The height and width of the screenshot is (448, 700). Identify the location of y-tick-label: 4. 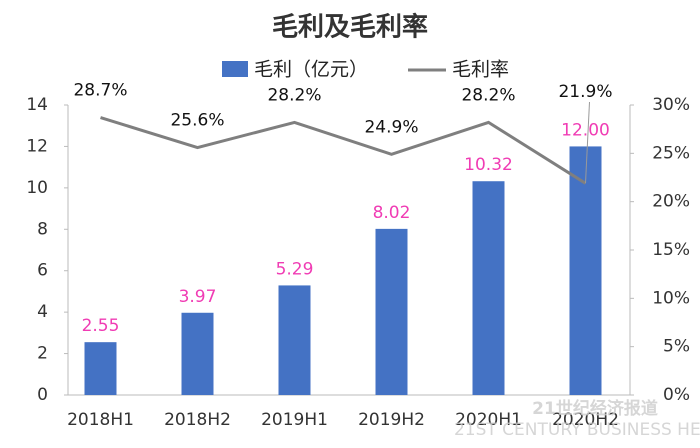
(42, 312).